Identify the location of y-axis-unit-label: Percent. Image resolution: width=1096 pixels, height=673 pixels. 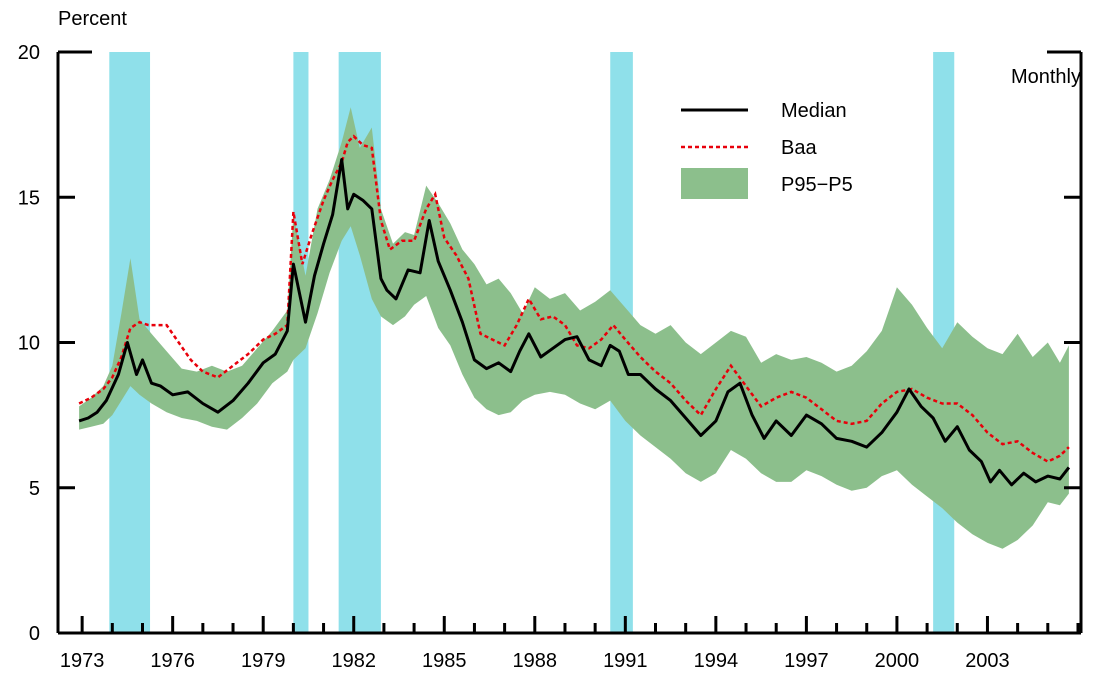
(92, 19).